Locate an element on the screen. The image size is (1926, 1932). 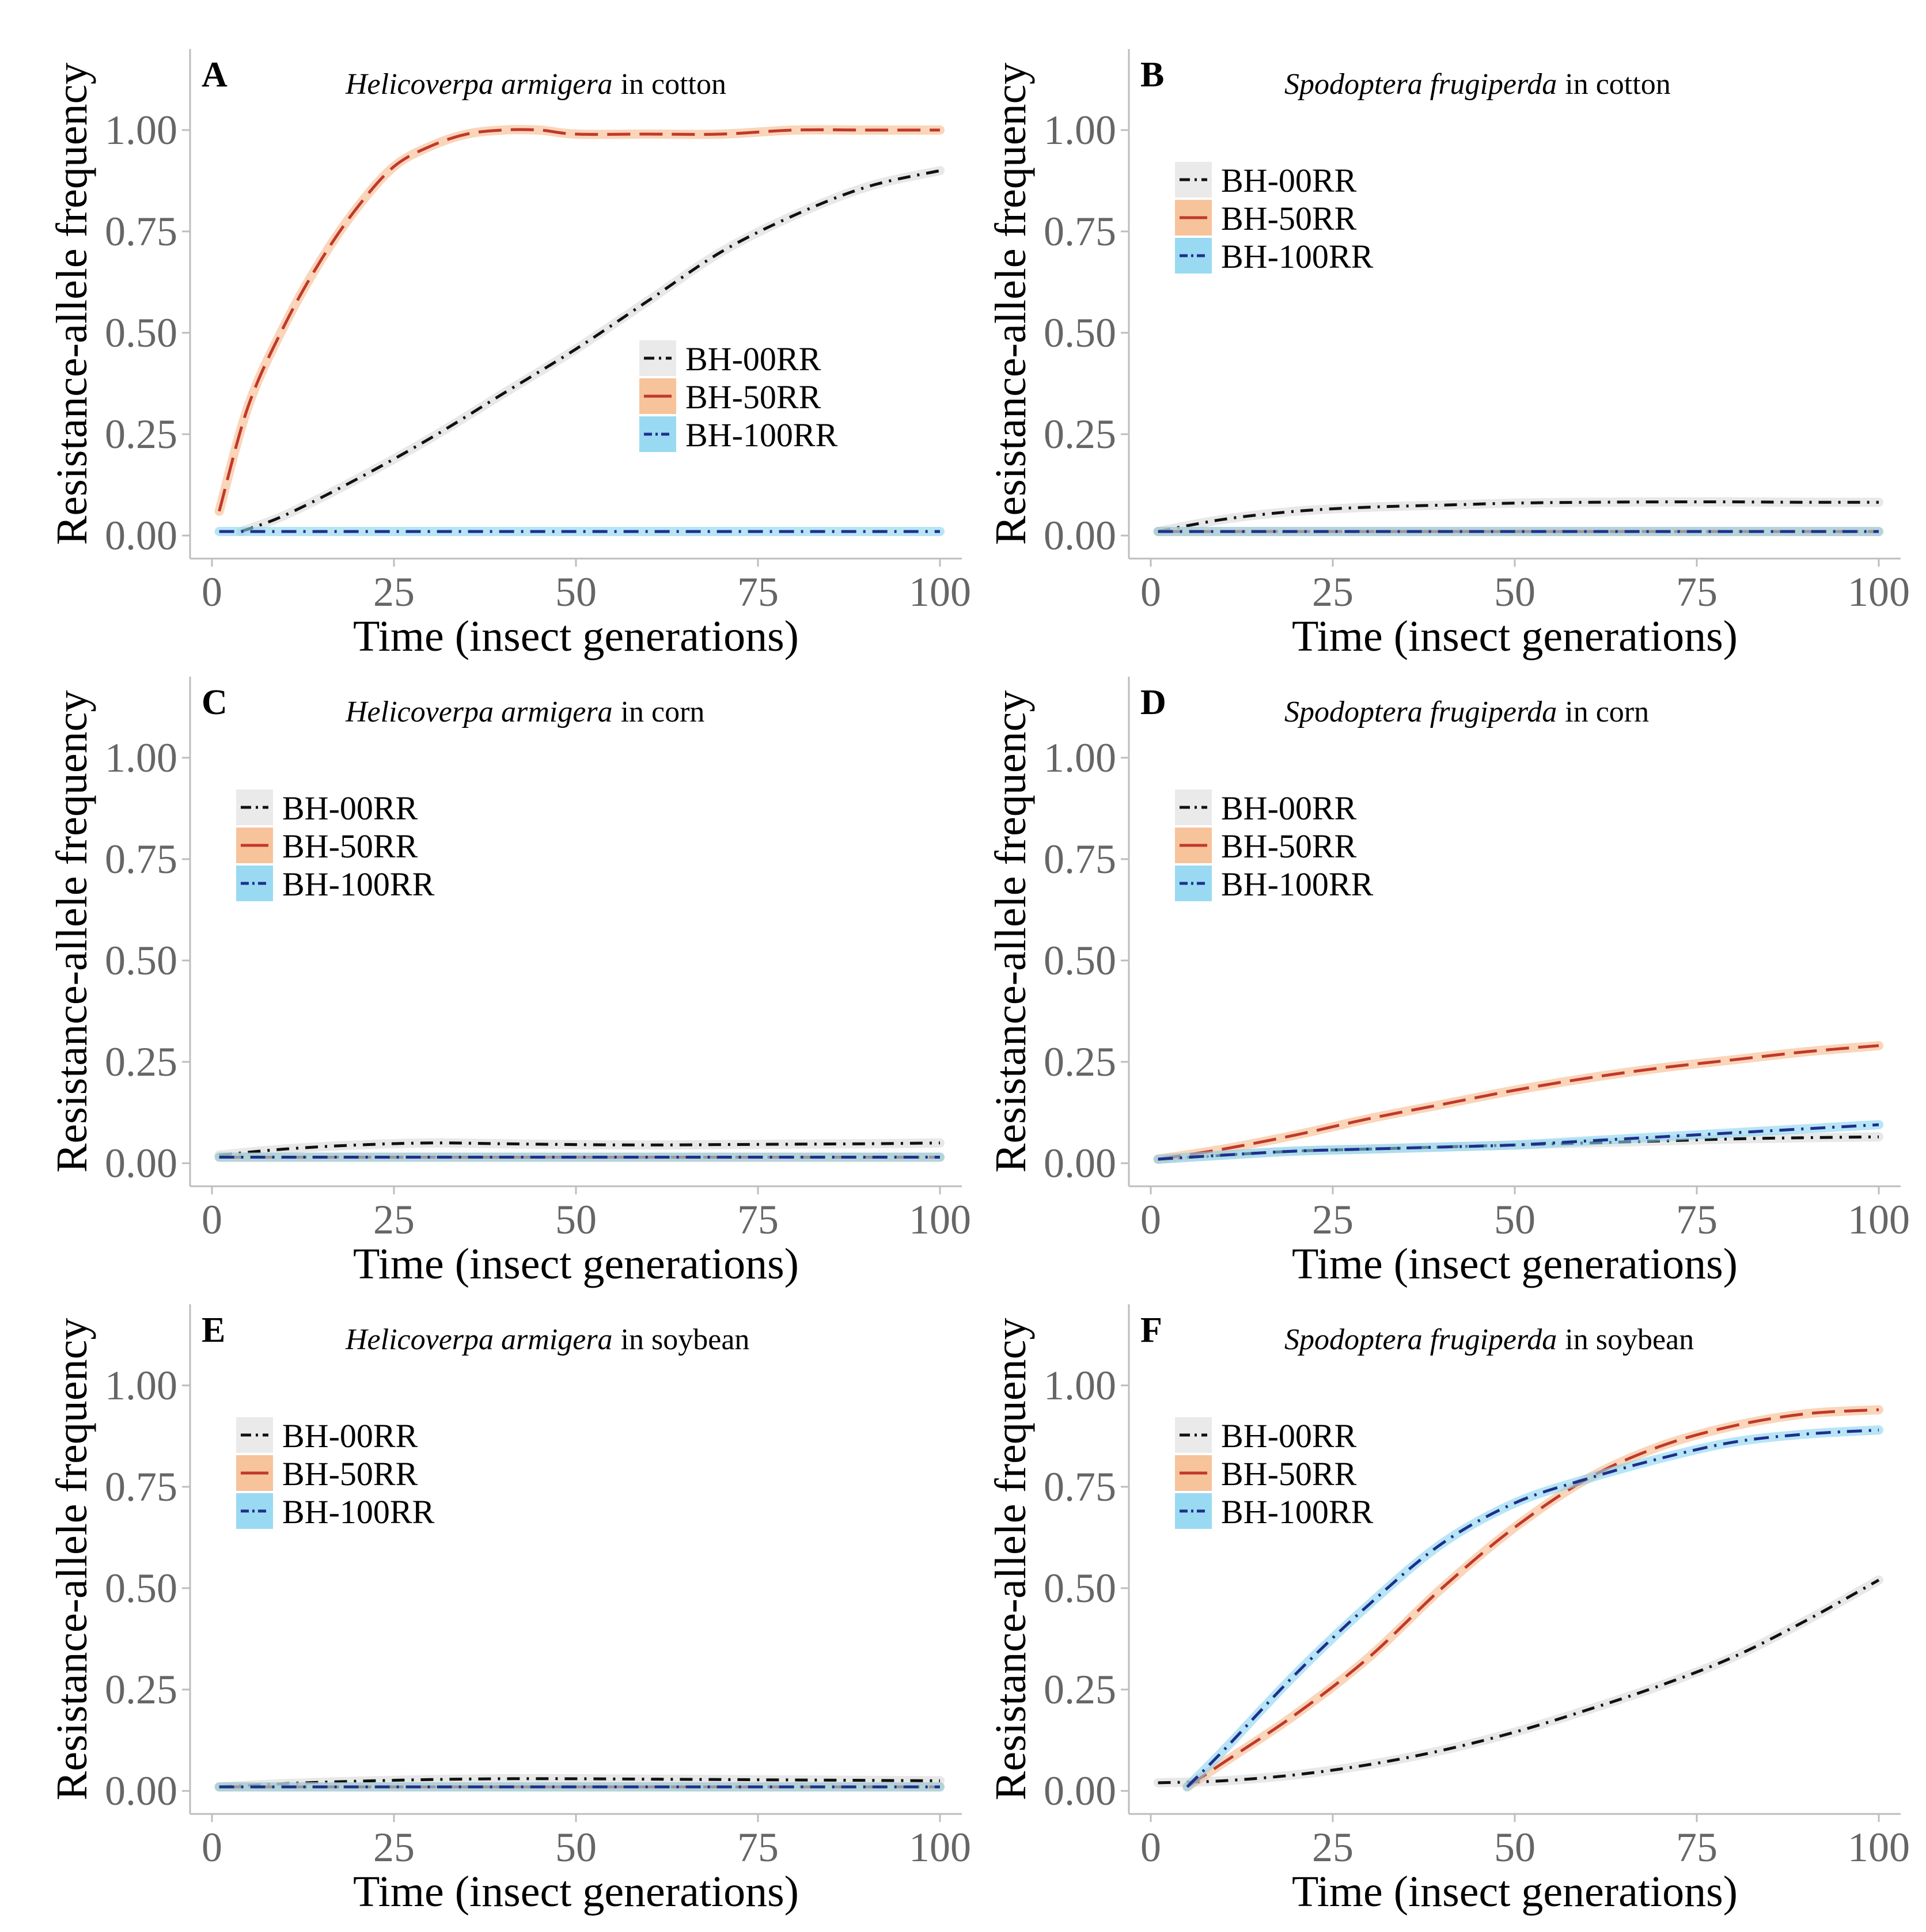
panel-title: Helicoverpa armigera in corn is located at coordinates (524, 712).